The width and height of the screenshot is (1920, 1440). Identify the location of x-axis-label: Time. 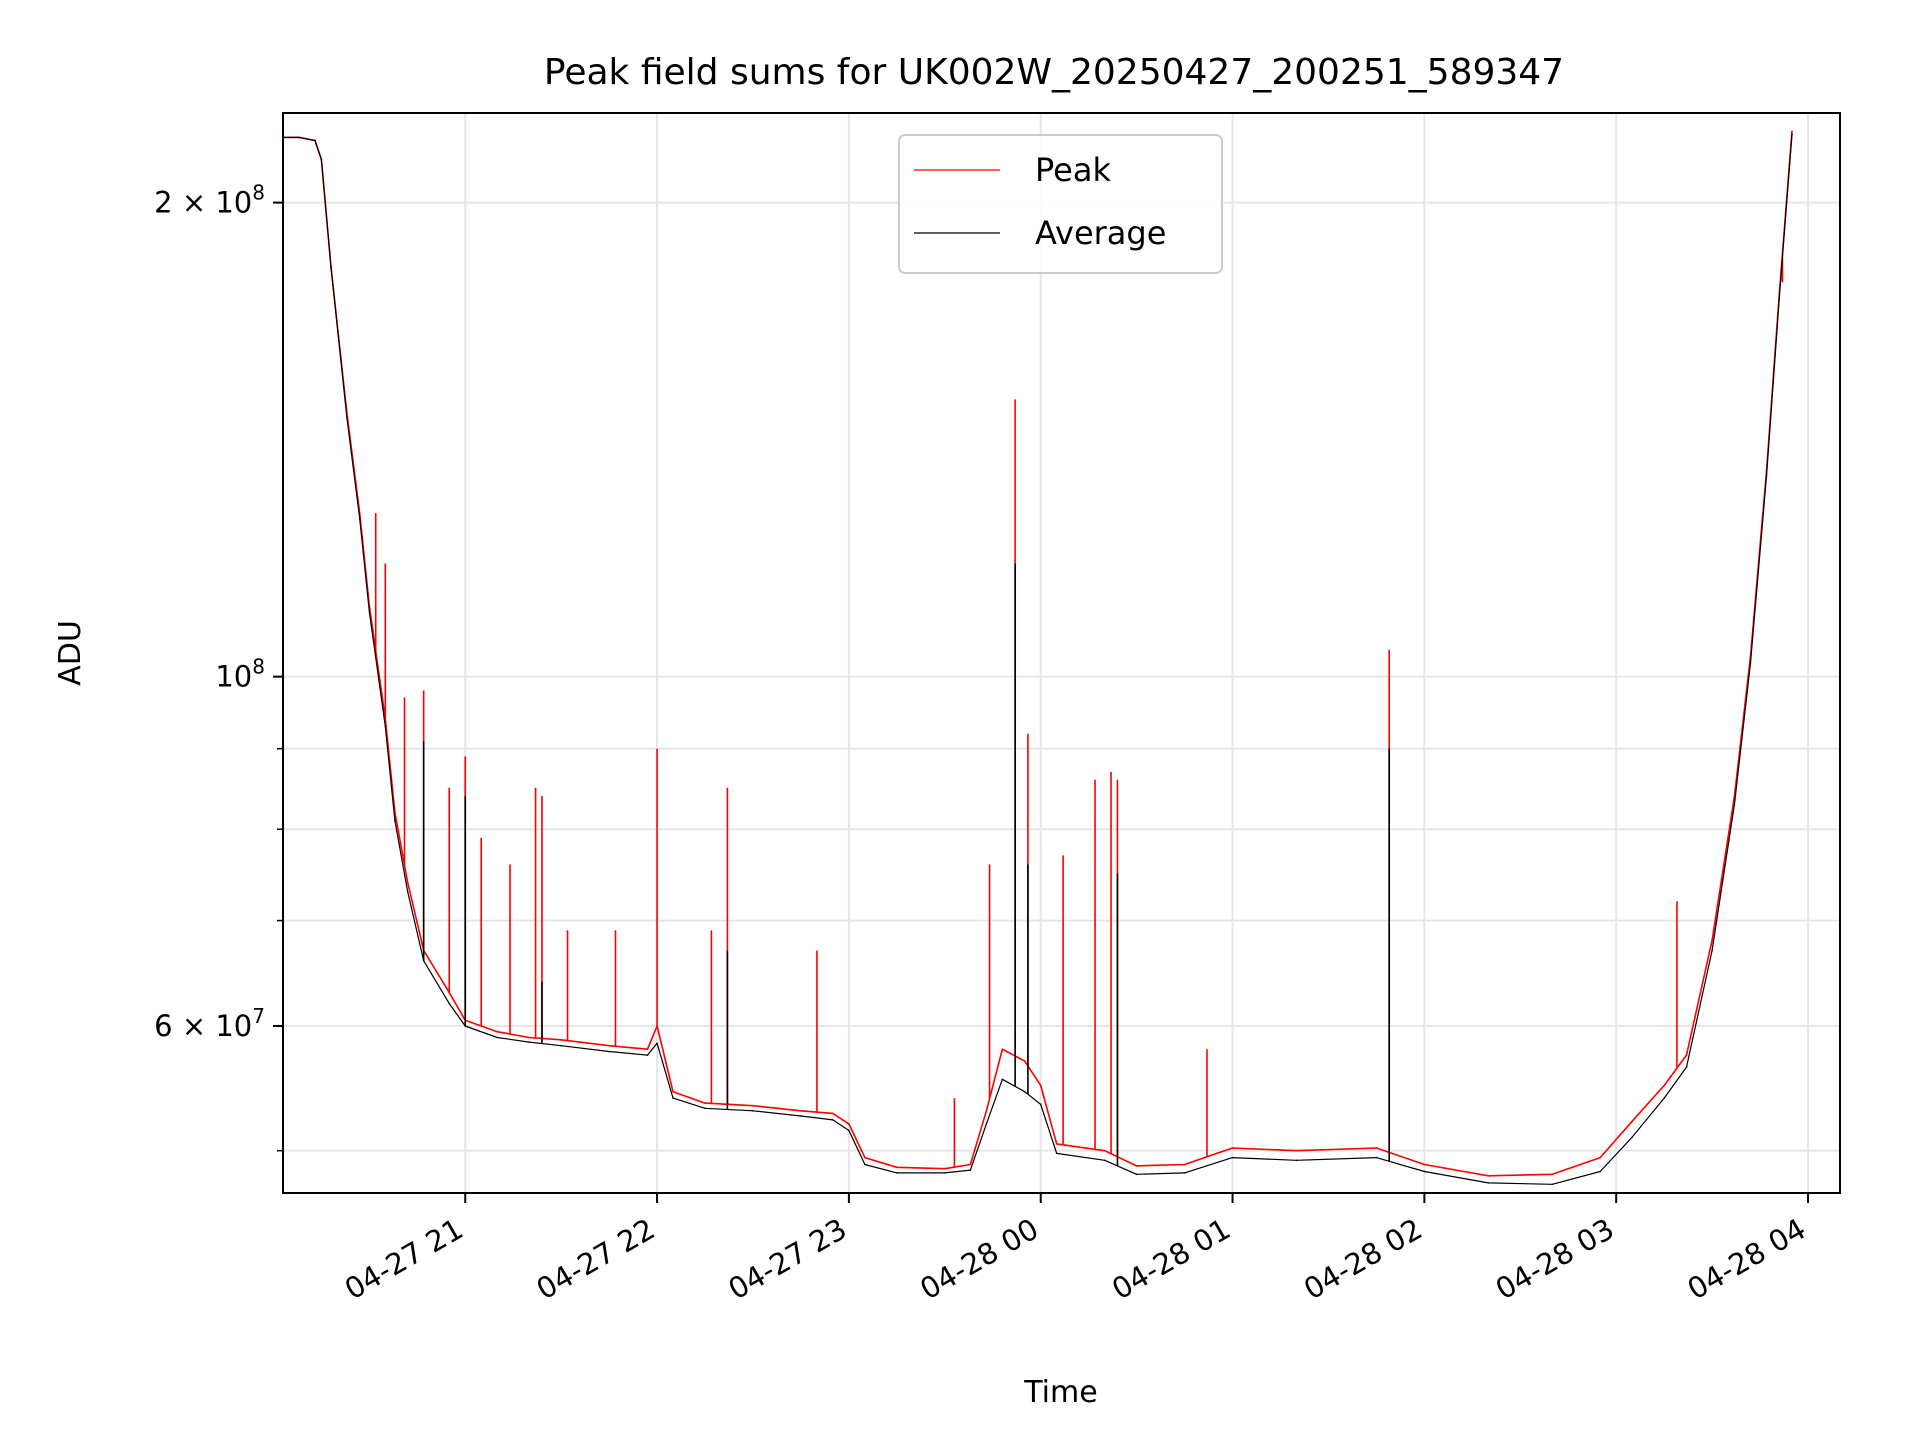
(1060, 1392).